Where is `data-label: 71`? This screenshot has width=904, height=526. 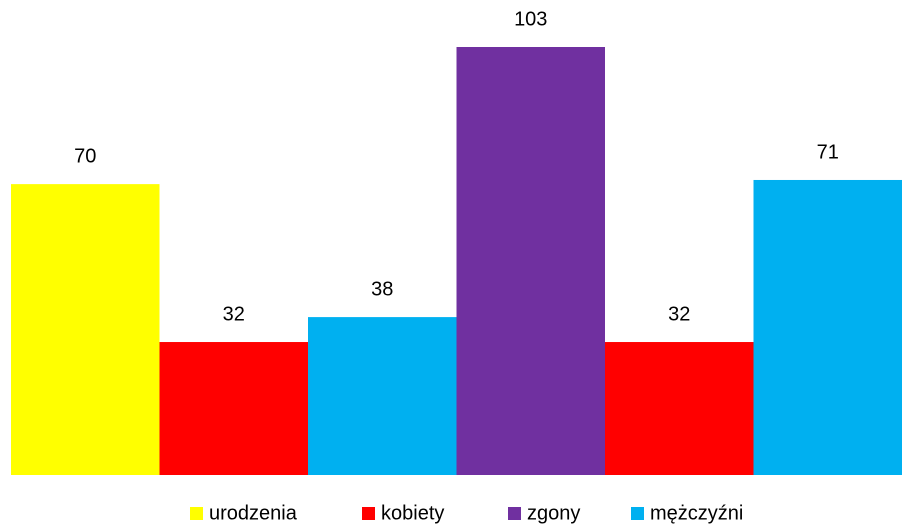 data-label: 71 is located at coordinates (828, 152).